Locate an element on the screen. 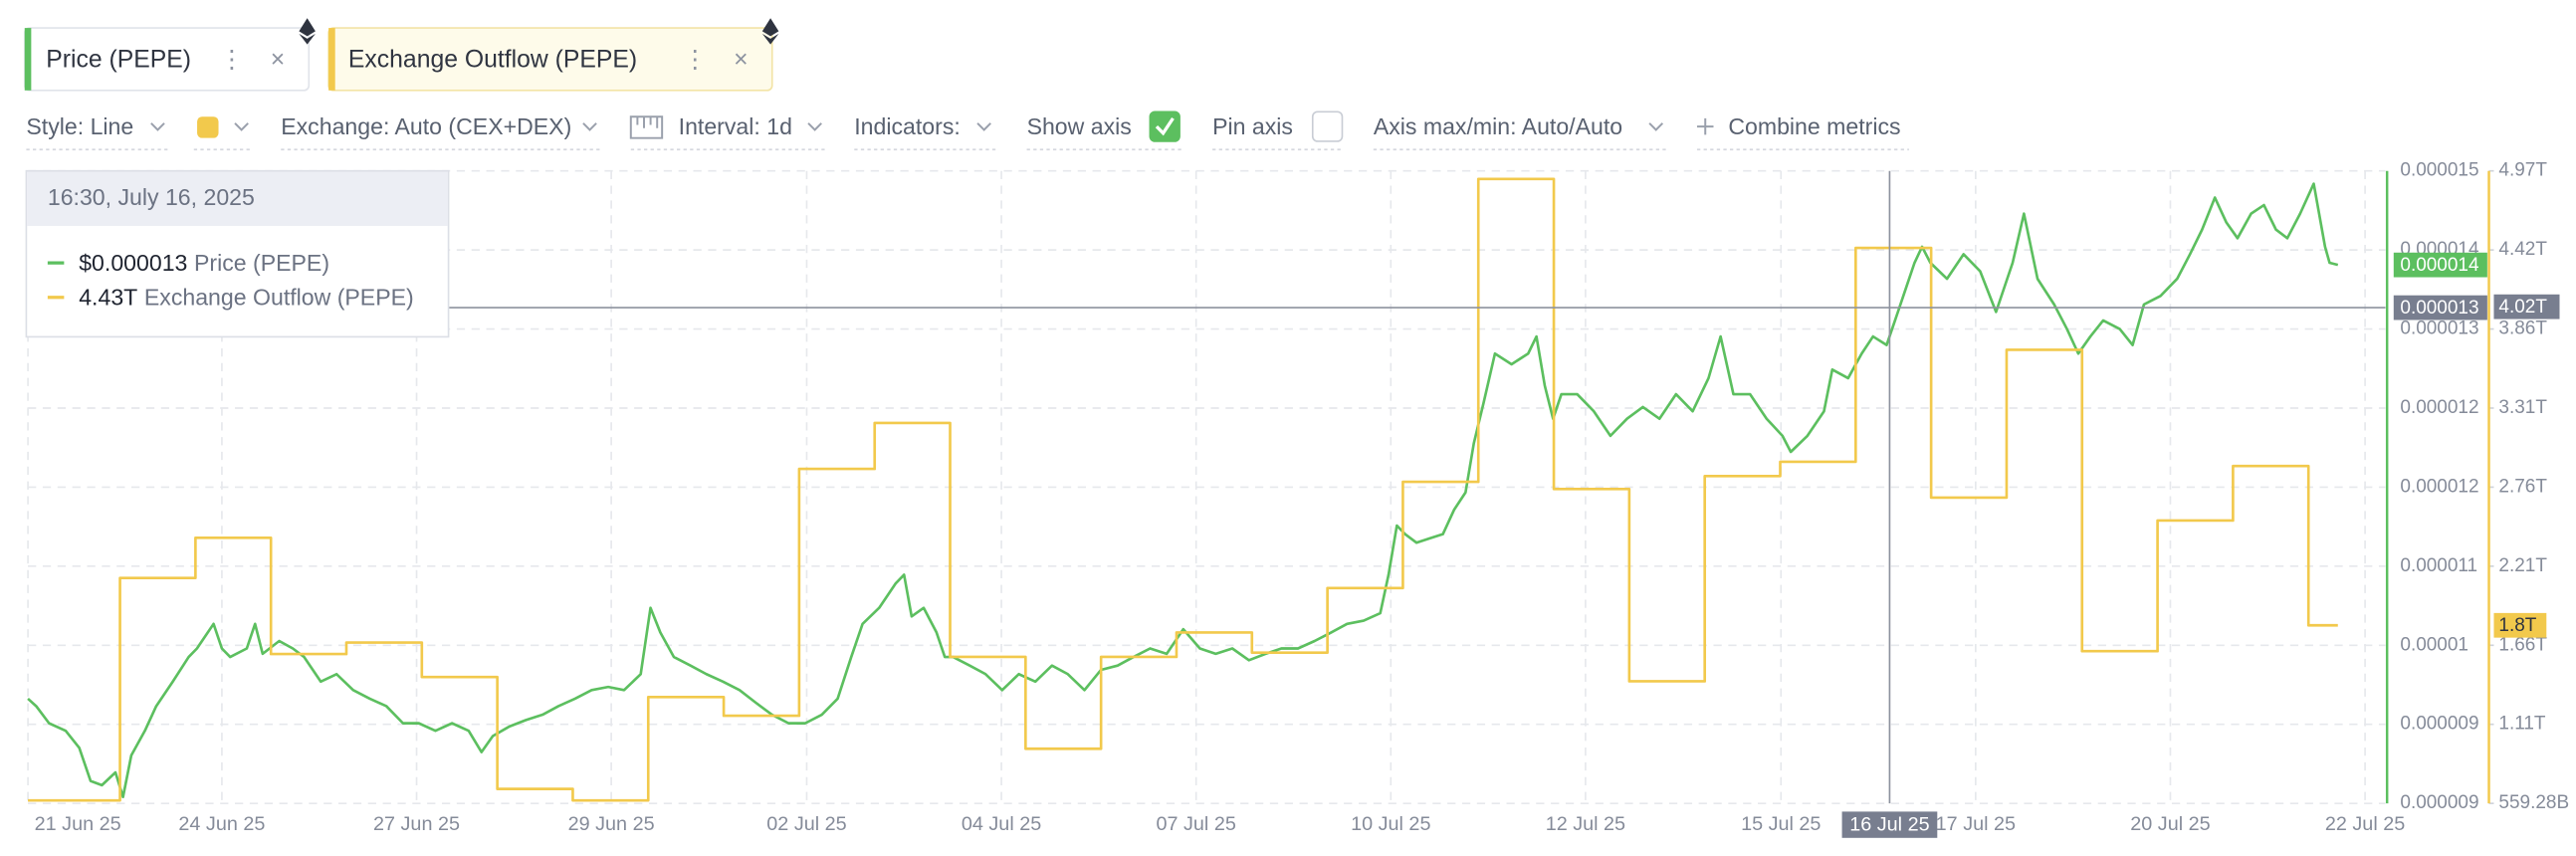 This screenshot has width=2576, height=856. plus-icon is located at coordinates (1705, 126).